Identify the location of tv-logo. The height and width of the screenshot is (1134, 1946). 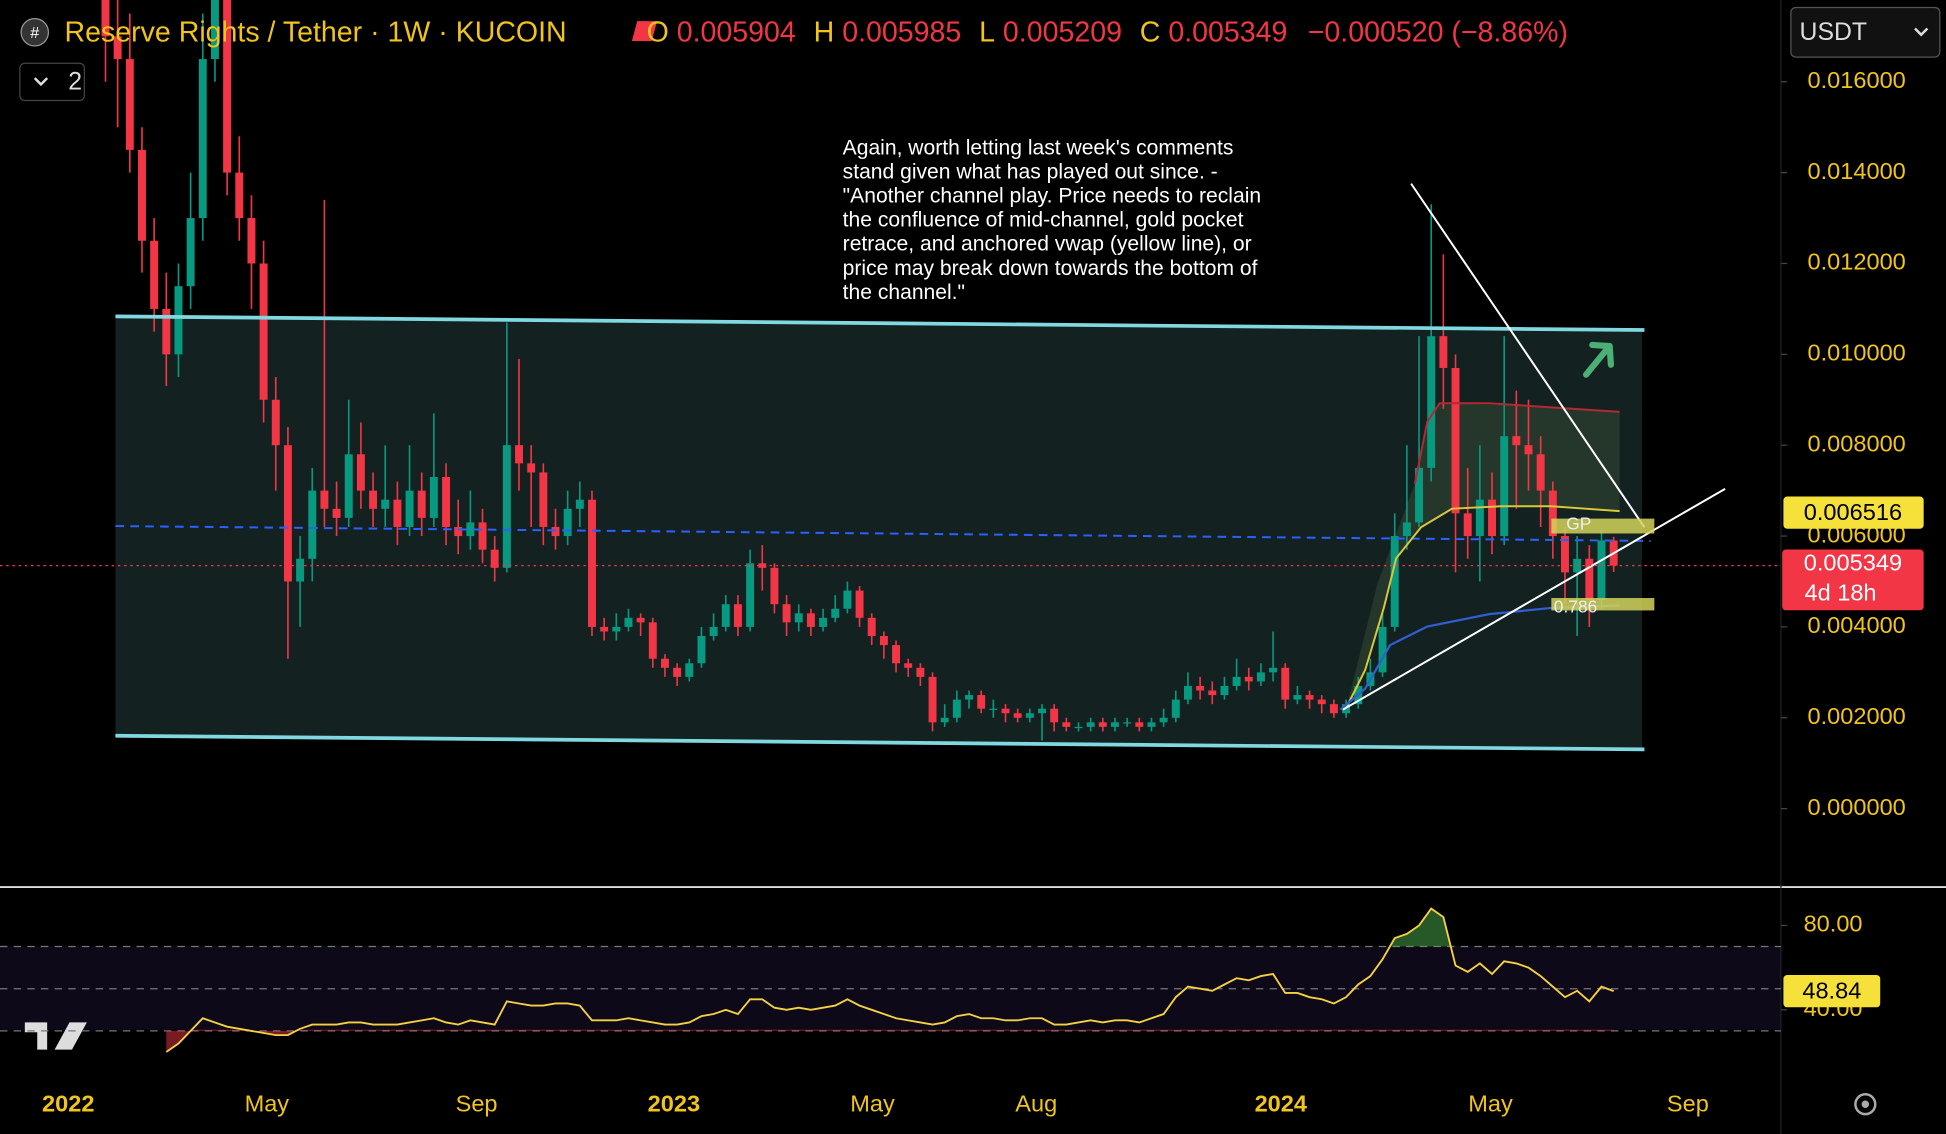
(55, 1036).